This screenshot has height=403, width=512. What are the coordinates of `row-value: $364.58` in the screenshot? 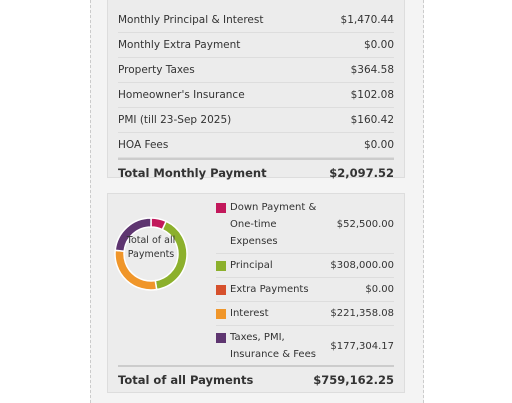 It's located at (372, 70).